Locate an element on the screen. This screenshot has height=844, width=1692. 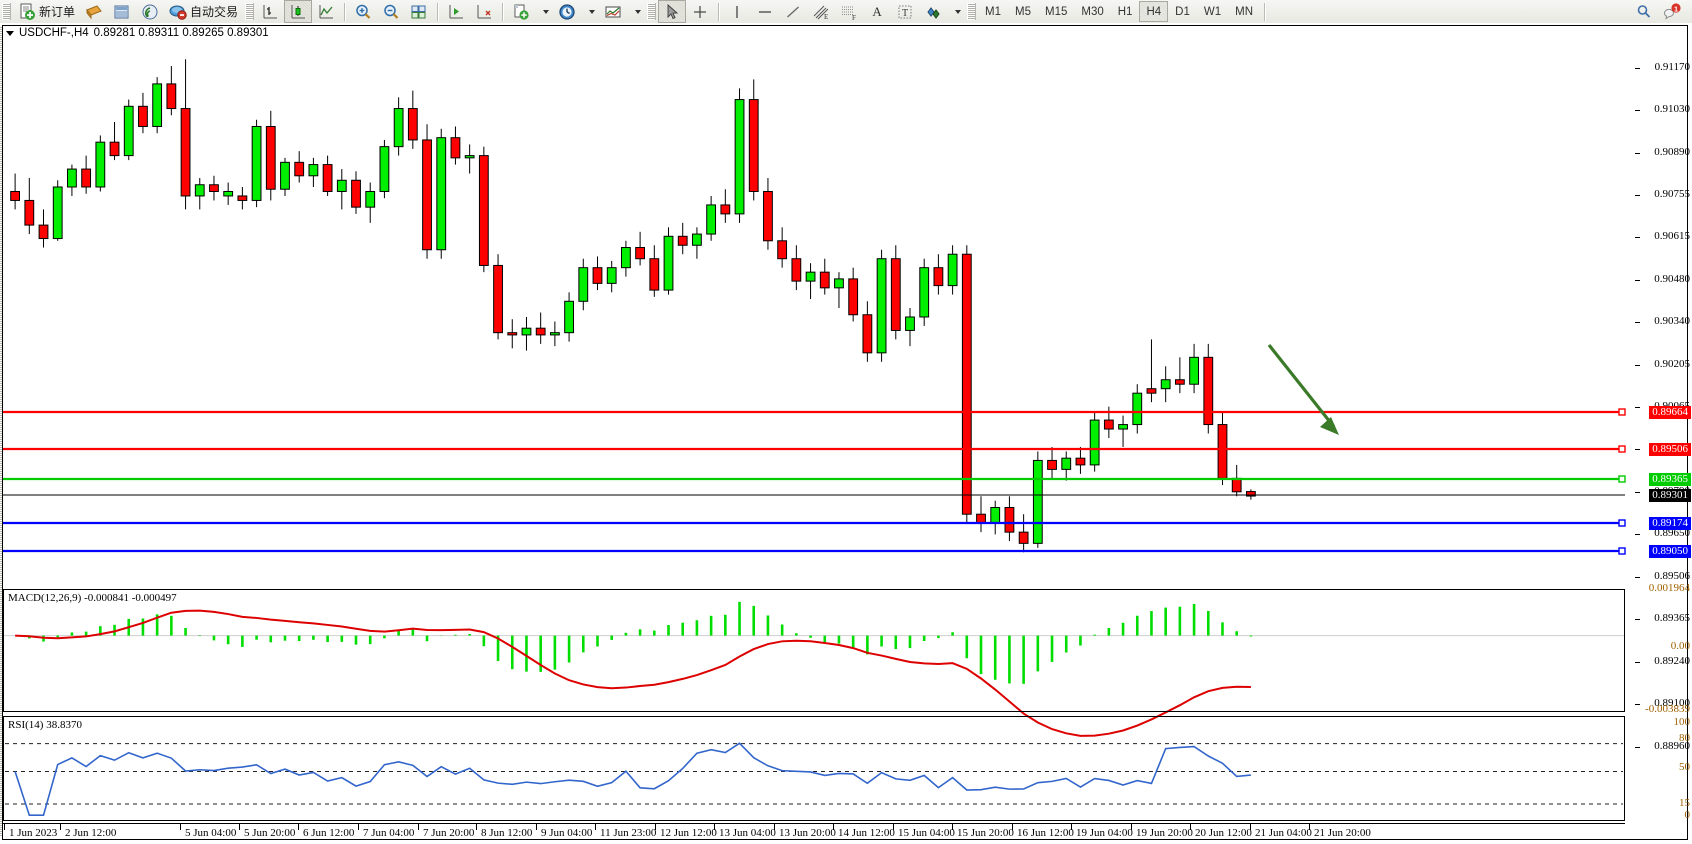
time-label: 11 Jun 23:00 is located at coordinates (628, 833).